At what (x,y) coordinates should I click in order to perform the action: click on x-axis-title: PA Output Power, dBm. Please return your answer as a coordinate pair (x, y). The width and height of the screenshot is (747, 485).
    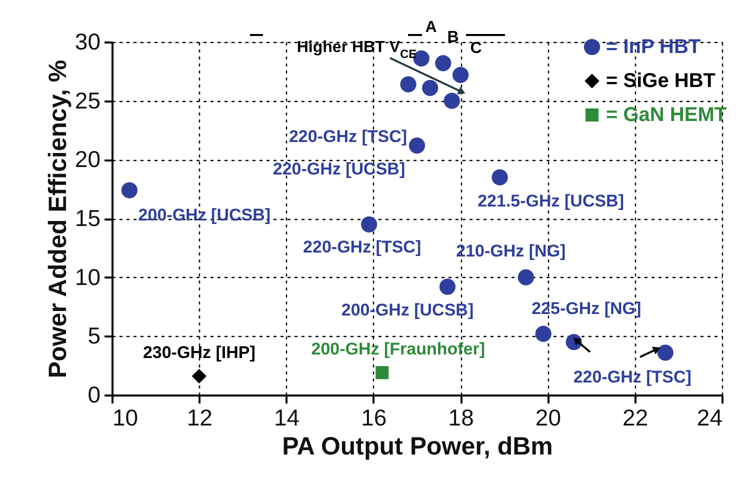
    Looking at the image, I should click on (417, 446).